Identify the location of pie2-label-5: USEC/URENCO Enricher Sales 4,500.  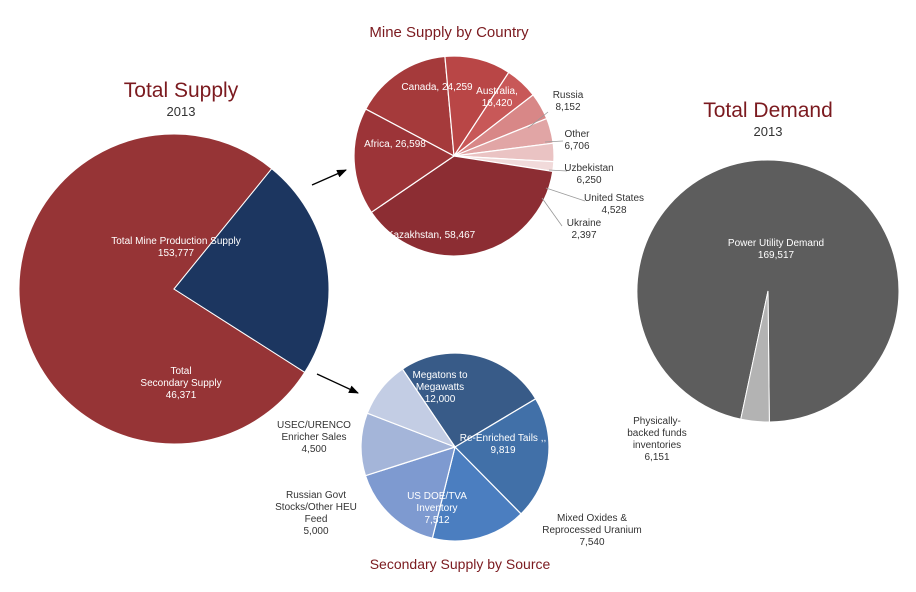
(314, 437).